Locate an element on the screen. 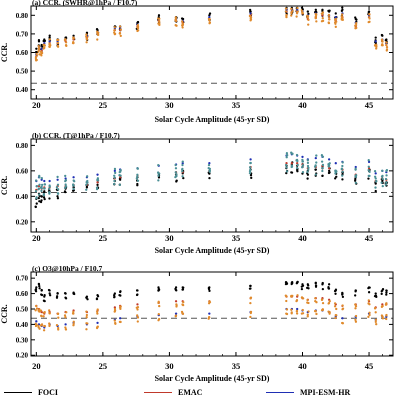 The width and height of the screenshot is (400, 401). x-tick-label: 40 is located at coordinates (302, 366).